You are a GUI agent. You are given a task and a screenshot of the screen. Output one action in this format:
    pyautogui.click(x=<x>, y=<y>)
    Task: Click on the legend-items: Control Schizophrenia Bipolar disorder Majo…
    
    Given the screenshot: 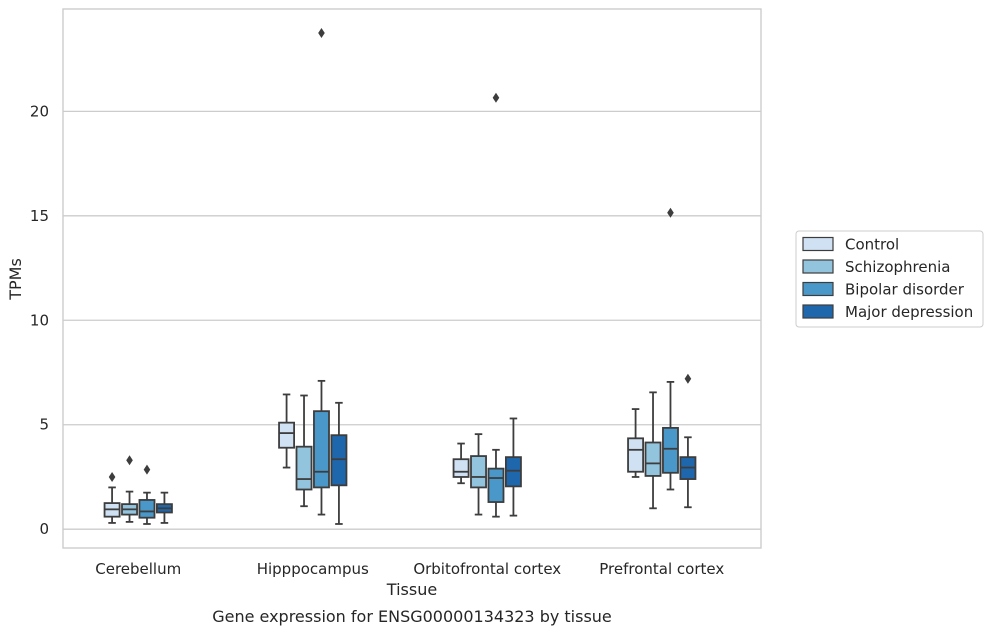 What is the action you would take?
    pyautogui.click(x=887, y=278)
    